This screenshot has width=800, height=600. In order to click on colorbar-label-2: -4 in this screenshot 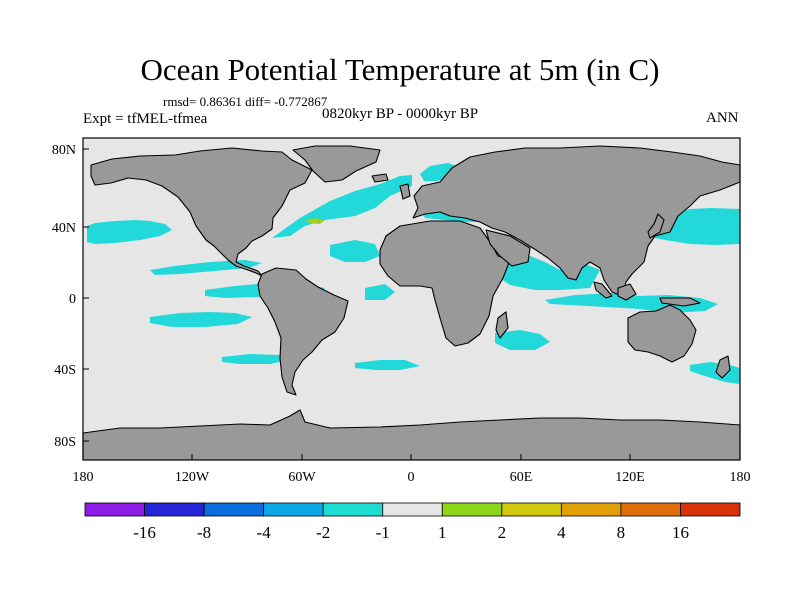, I will do `click(264, 532)`.